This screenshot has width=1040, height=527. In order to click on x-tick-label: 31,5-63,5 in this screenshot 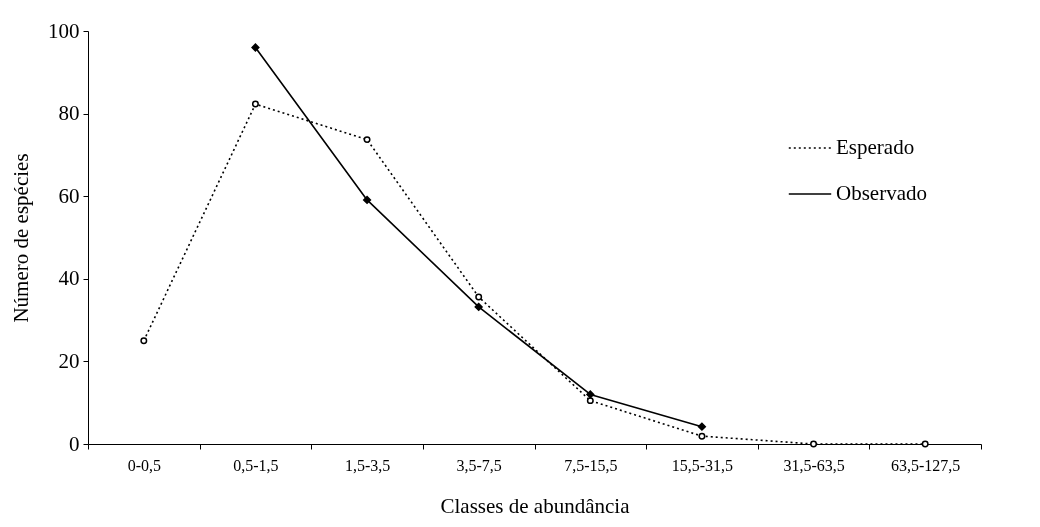, I will do `click(814, 465)`.